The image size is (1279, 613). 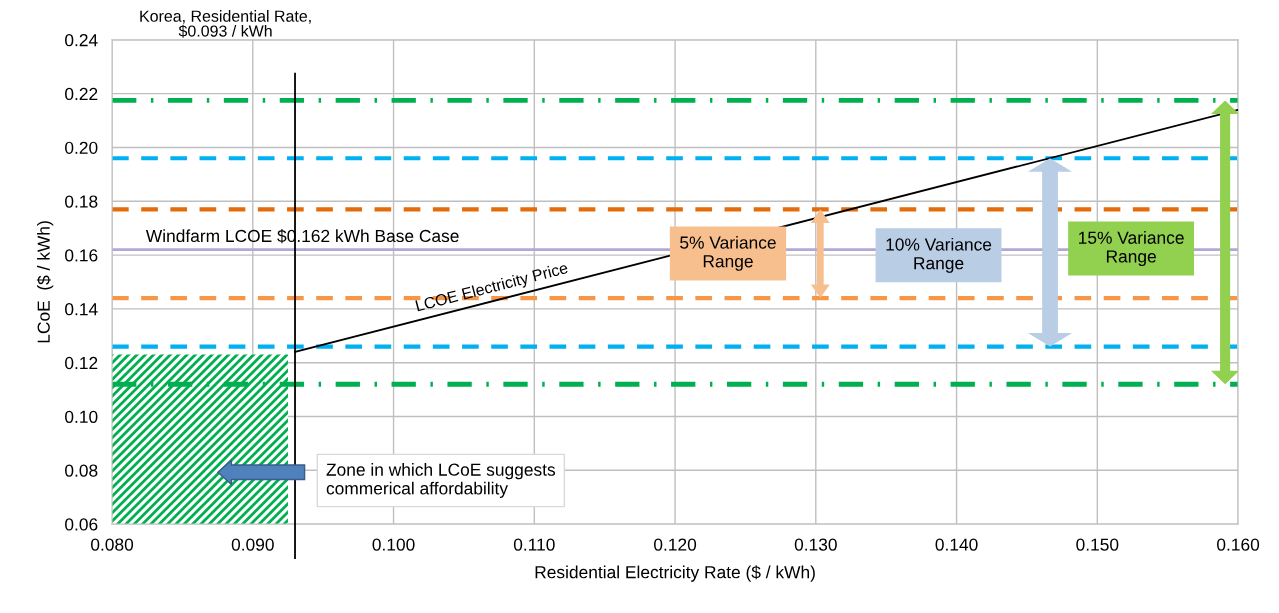 What do you see at coordinates (1131, 249) in the screenshot?
I see `annotation: 15% Variance Range` at bounding box center [1131, 249].